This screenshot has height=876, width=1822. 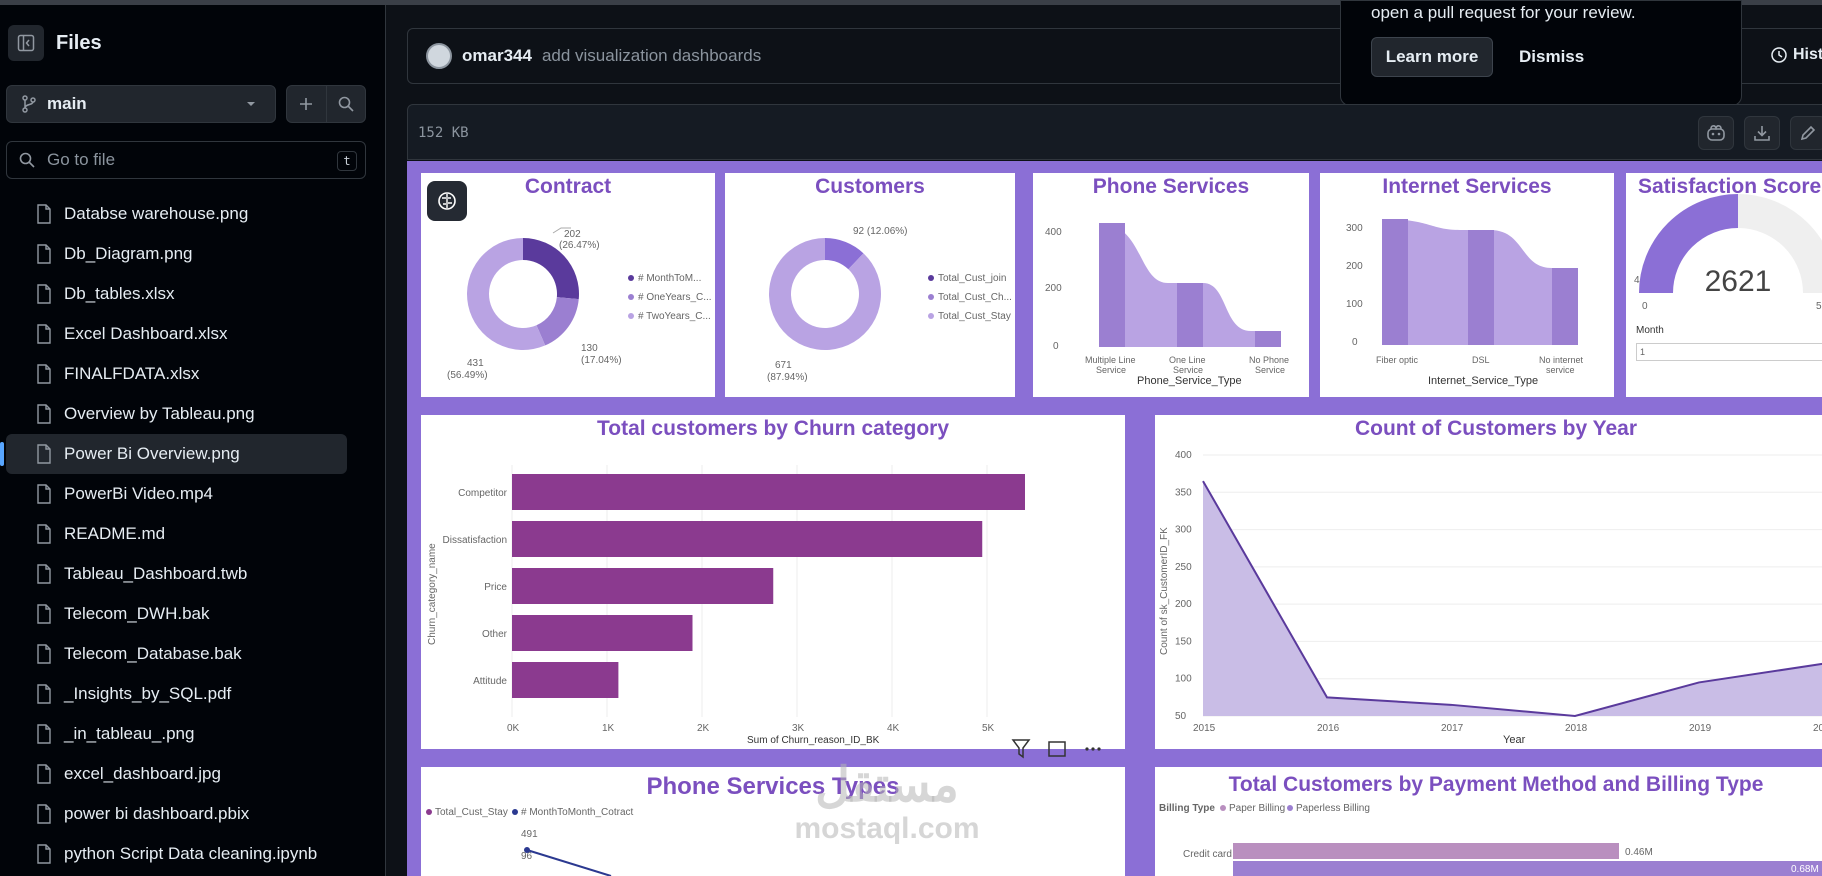 I want to click on file-name: excel_dashboard.jpg, so click(x=142, y=773).